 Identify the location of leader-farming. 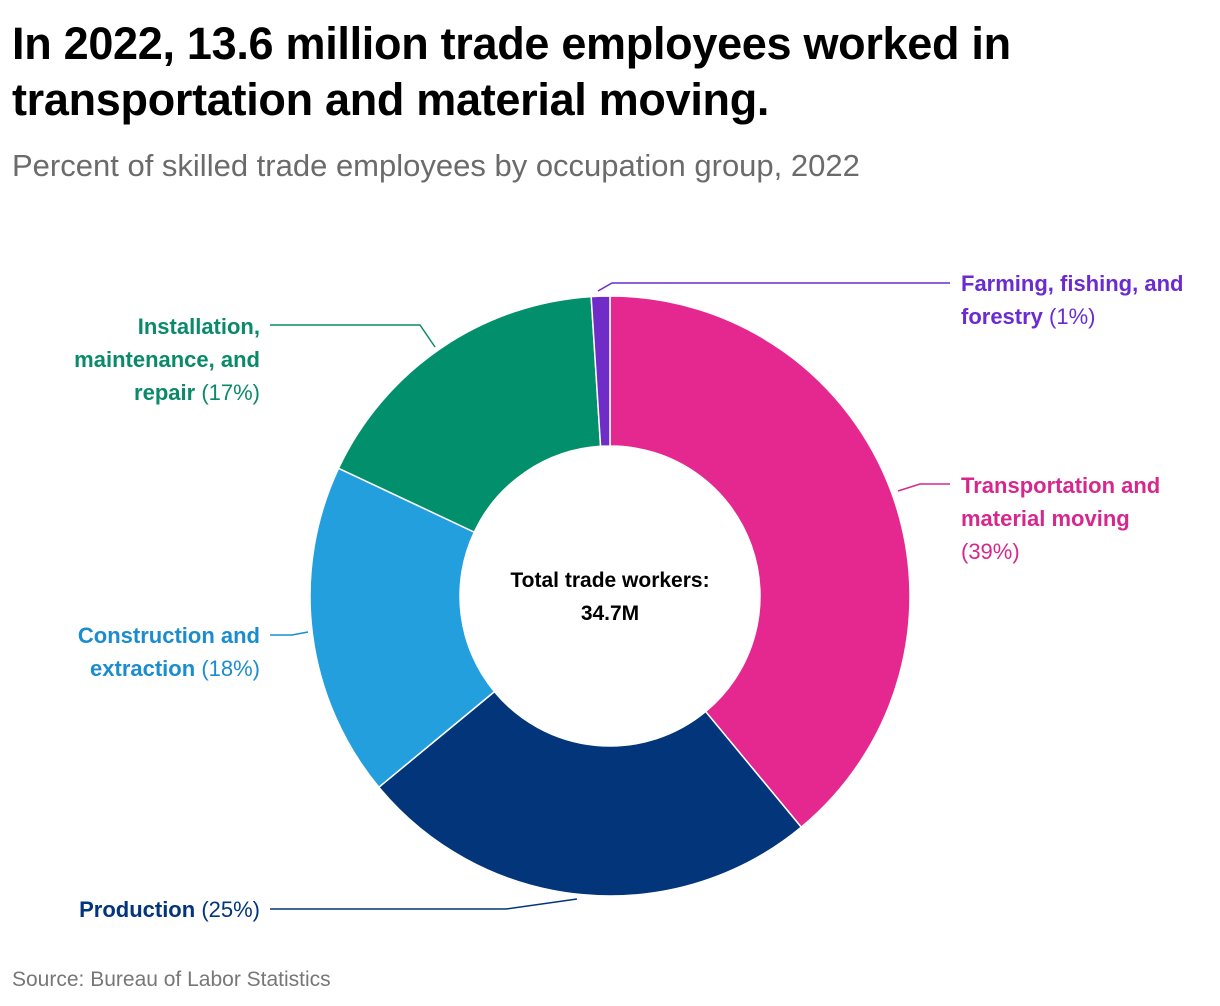
(773, 287).